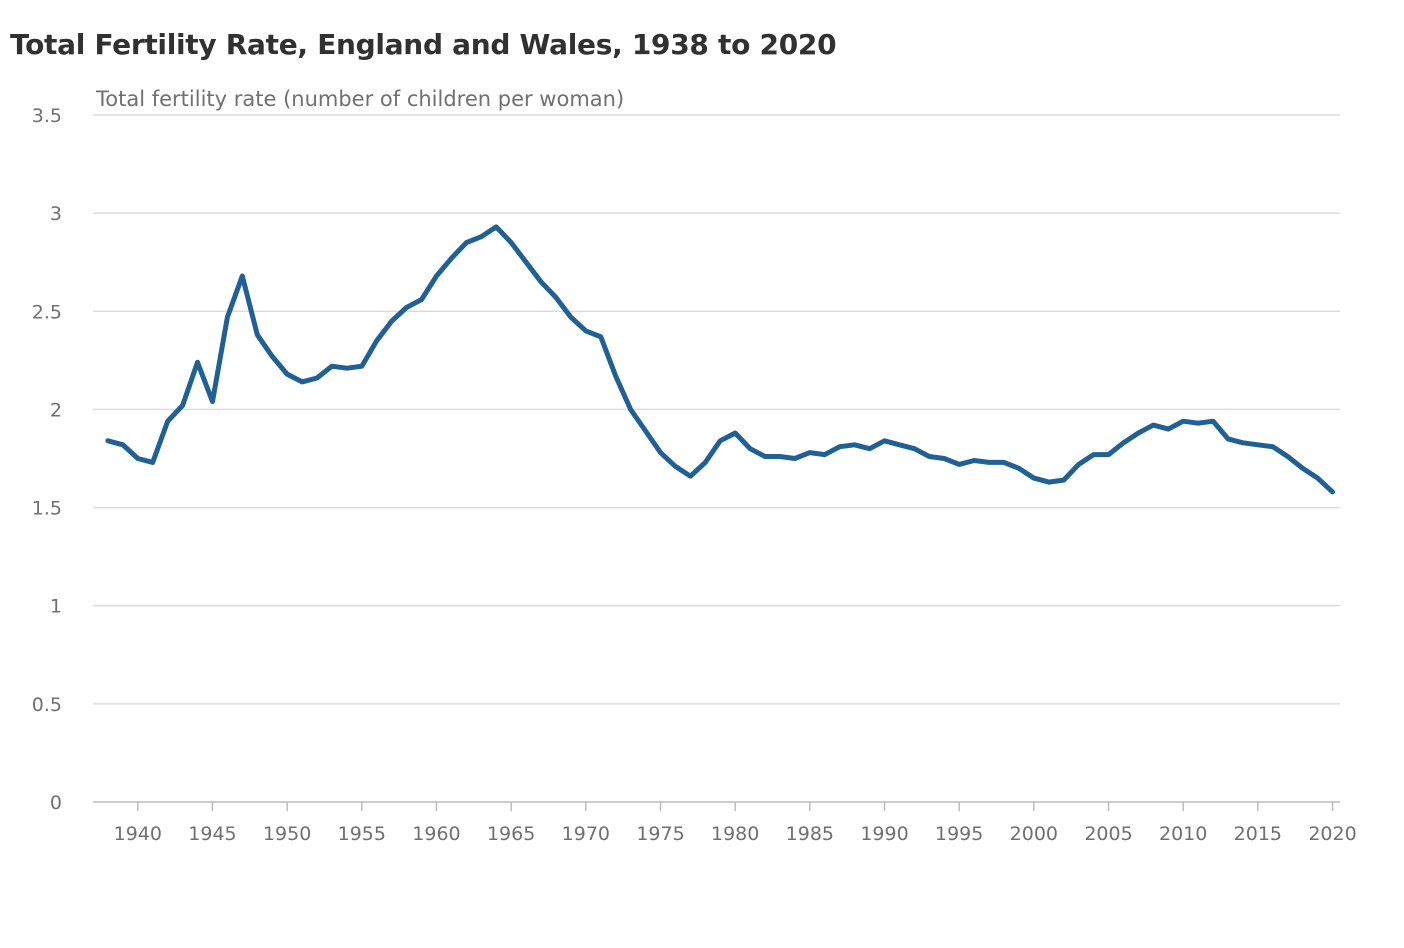 This screenshot has width=1404, height=948. Describe the element at coordinates (47, 116) in the screenshot. I see `y-tick-label: 3.5` at that location.